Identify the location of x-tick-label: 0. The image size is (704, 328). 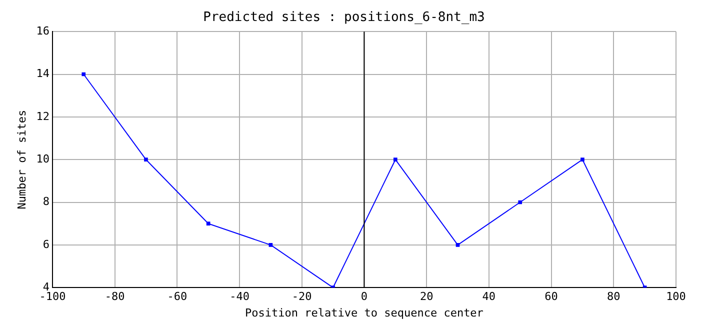
(364, 297).